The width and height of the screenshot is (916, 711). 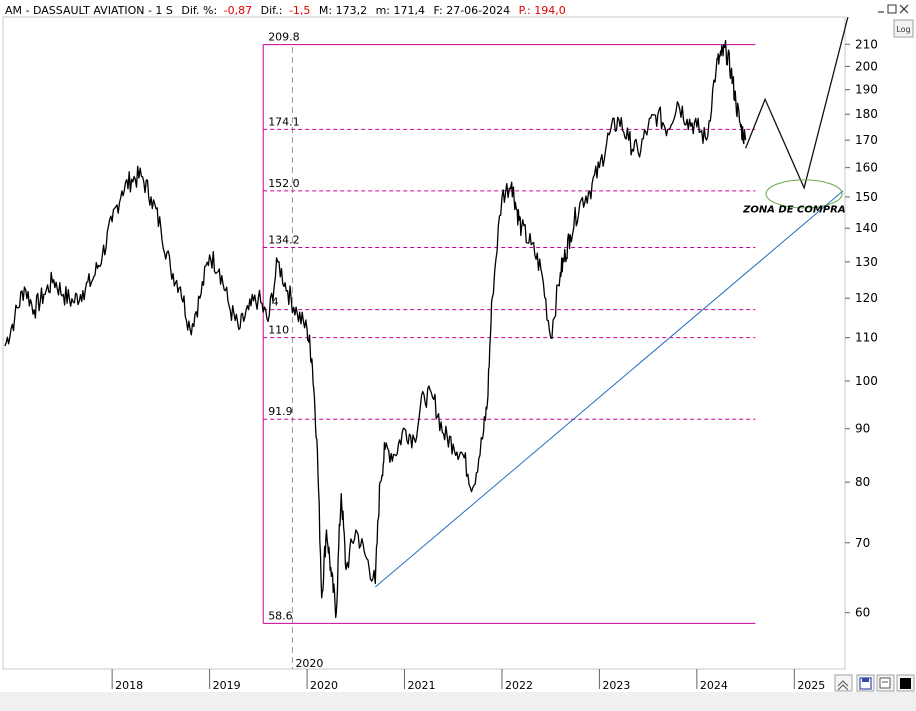 I want to click on y-tick-label: 130, so click(x=866, y=262).